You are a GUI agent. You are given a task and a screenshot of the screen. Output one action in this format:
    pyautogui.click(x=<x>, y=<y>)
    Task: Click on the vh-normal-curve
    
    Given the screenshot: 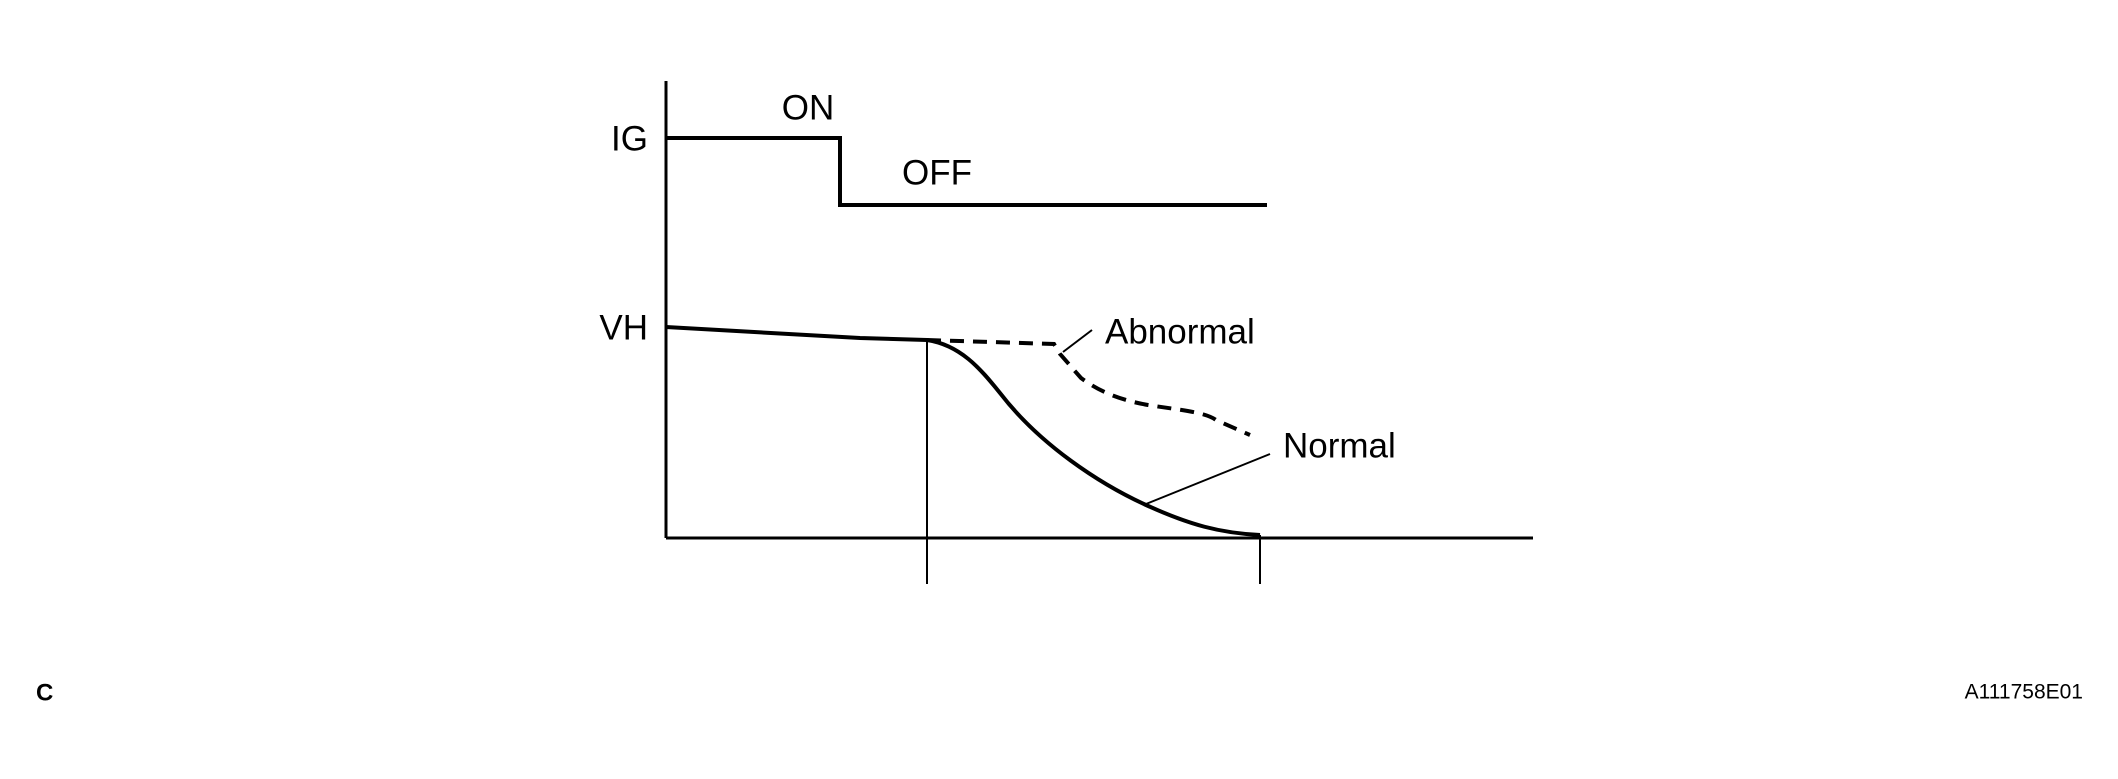 What is the action you would take?
    pyautogui.click(x=963, y=431)
    